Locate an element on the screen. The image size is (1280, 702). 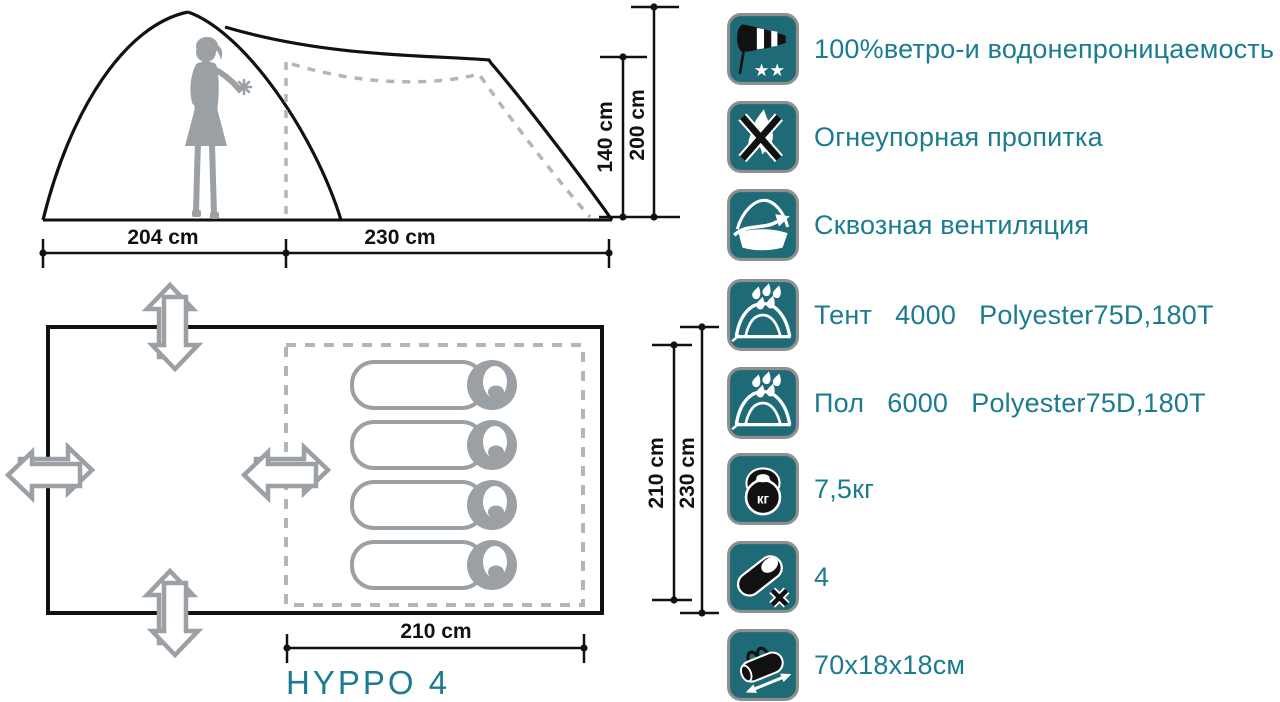
inner-height-label: 140 cm is located at coordinates (605, 136).